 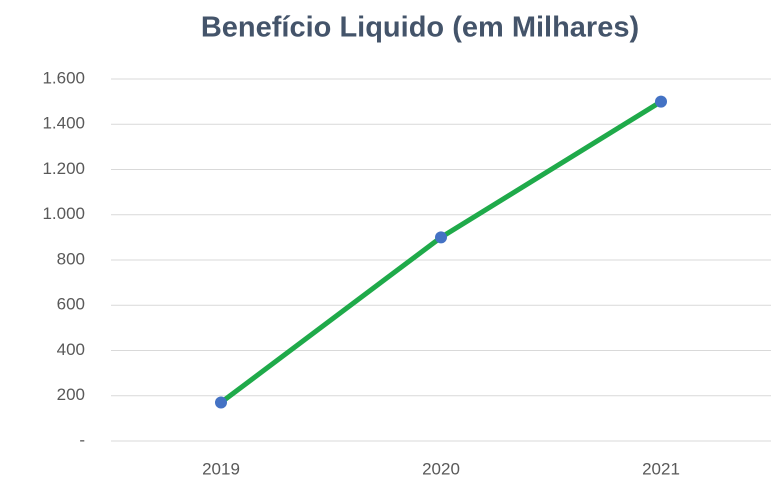 What do you see at coordinates (82, 439) in the screenshot?
I see `y-tick-label: -` at bounding box center [82, 439].